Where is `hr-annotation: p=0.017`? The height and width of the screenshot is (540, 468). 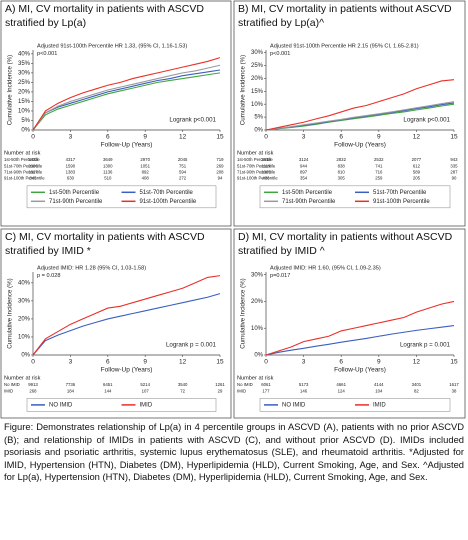
hr-annotation: p=0.017 is located at coordinates (280, 276).